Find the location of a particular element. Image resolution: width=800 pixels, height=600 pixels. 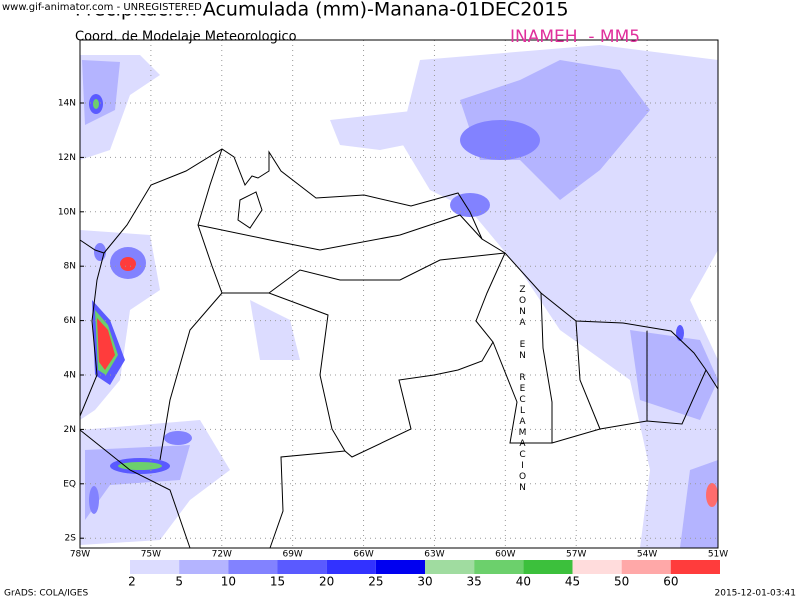

agency: INAMEH - MM5 is located at coordinates (575, 37).